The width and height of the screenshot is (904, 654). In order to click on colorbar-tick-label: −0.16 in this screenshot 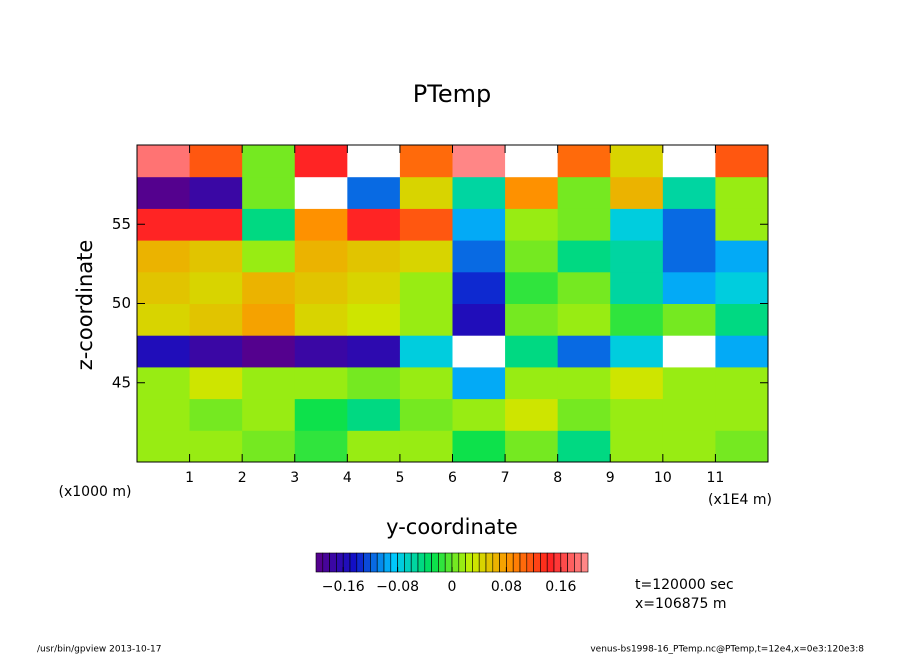, I will do `click(343, 587)`.